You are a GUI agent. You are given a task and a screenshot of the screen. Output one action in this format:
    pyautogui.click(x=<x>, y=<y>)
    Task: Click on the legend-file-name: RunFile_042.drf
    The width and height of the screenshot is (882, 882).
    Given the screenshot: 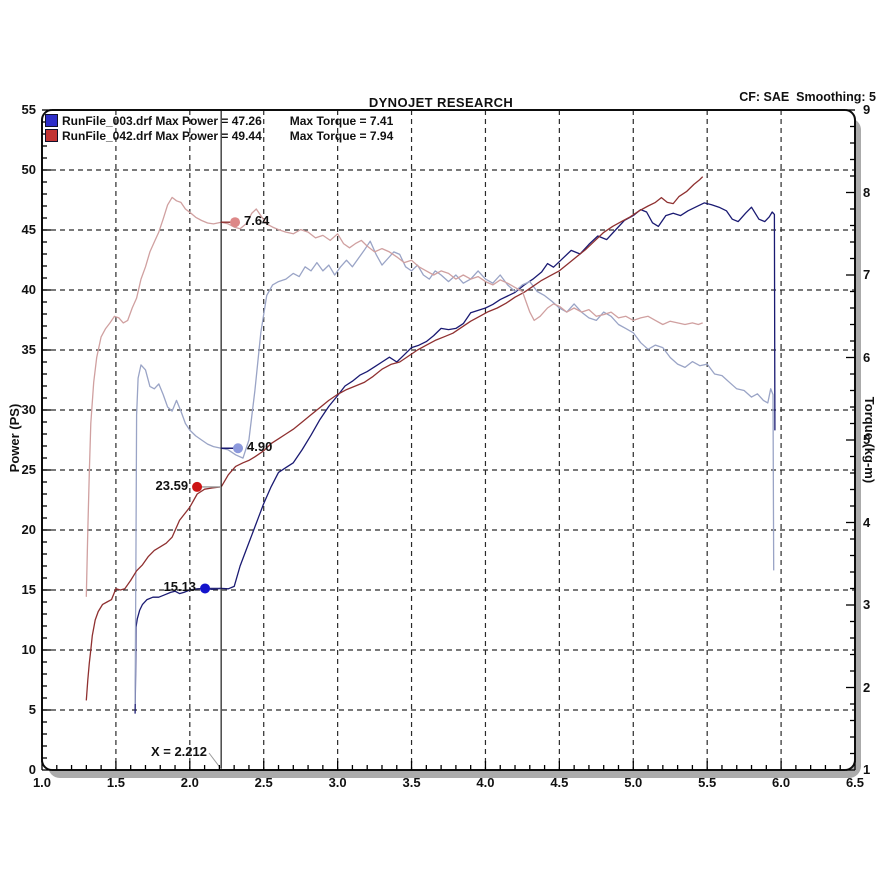 What is the action you would take?
    pyautogui.click(x=109, y=135)
    